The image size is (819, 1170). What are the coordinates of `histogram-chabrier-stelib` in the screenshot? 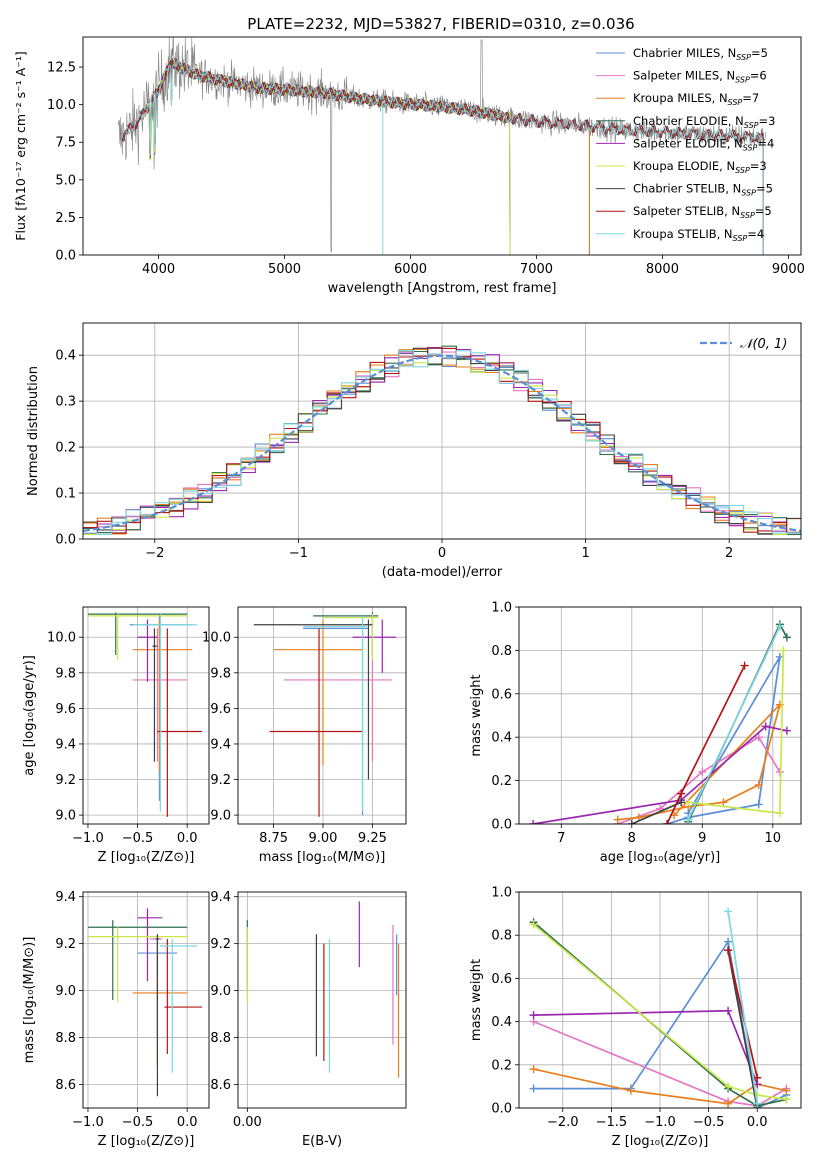 It's located at (442, 441).